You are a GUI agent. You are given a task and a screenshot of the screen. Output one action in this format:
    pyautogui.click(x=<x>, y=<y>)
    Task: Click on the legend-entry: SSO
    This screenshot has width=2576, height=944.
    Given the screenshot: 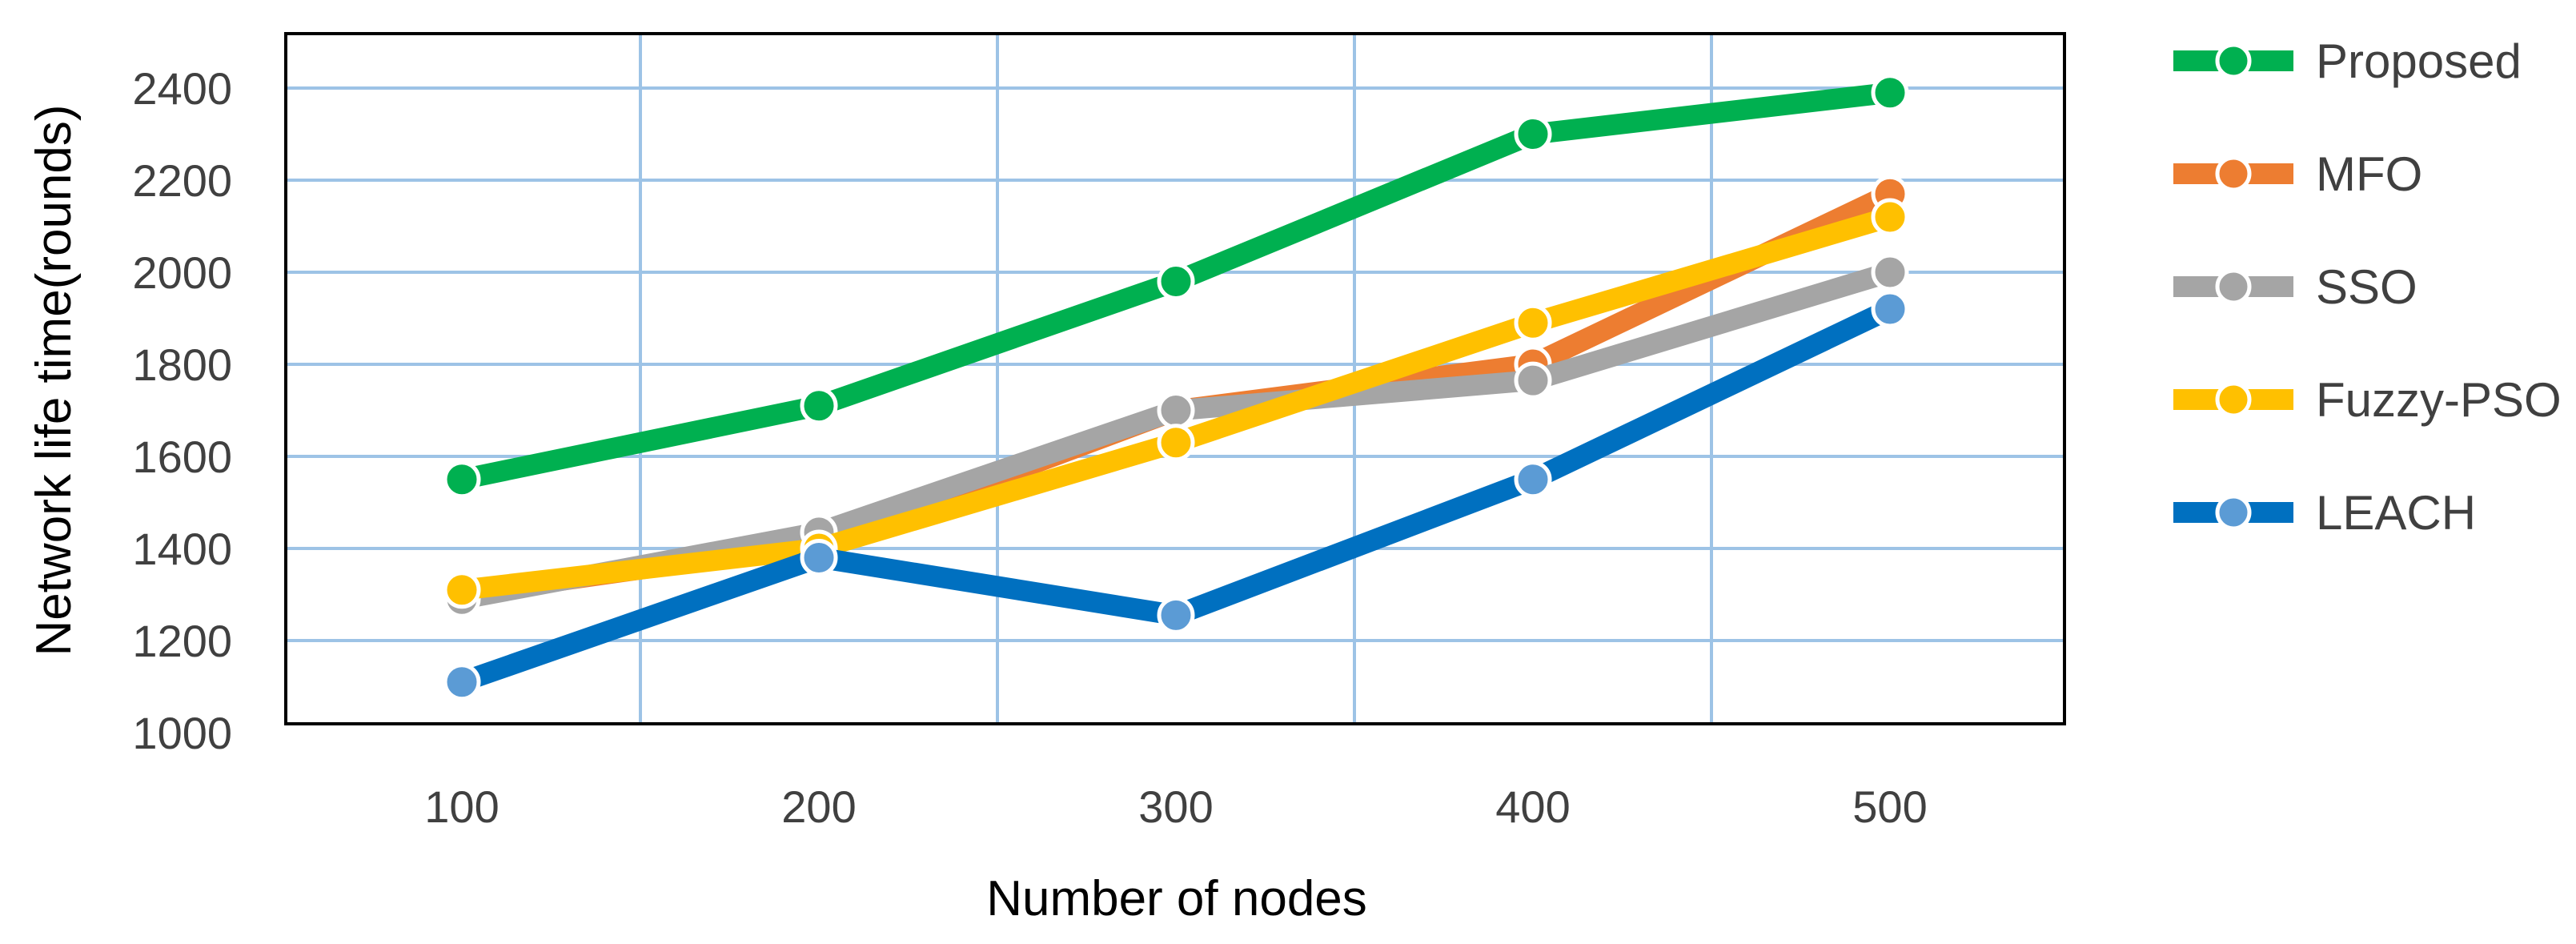 What is the action you would take?
    pyautogui.click(x=2295, y=287)
    